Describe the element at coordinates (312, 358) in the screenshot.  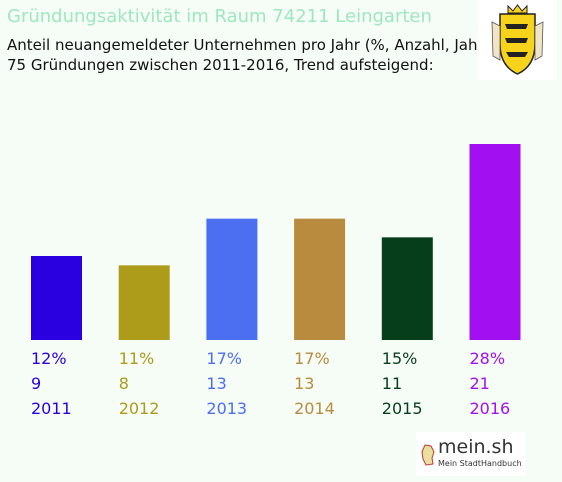
I see `percent-label-2014: 17%` at that location.